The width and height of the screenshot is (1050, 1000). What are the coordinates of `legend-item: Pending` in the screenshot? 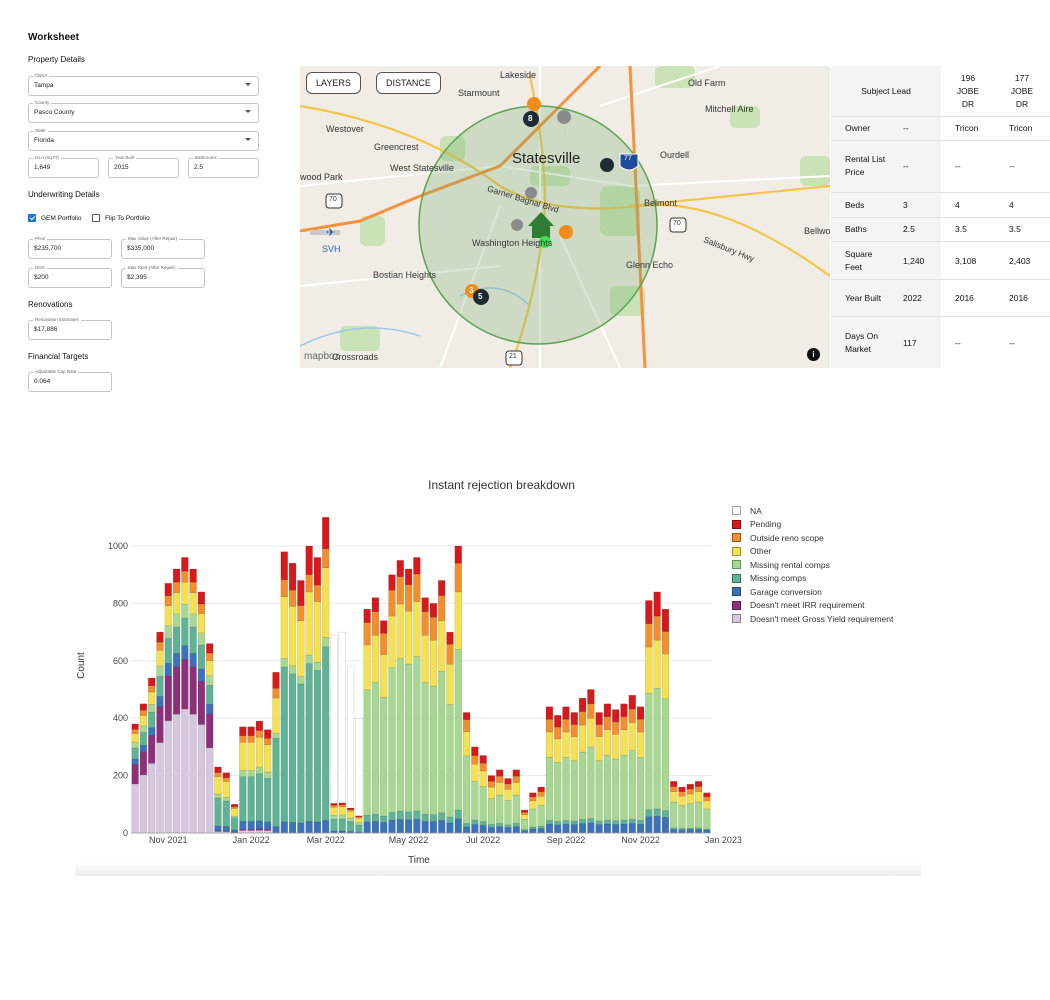 It's located at (812, 525).